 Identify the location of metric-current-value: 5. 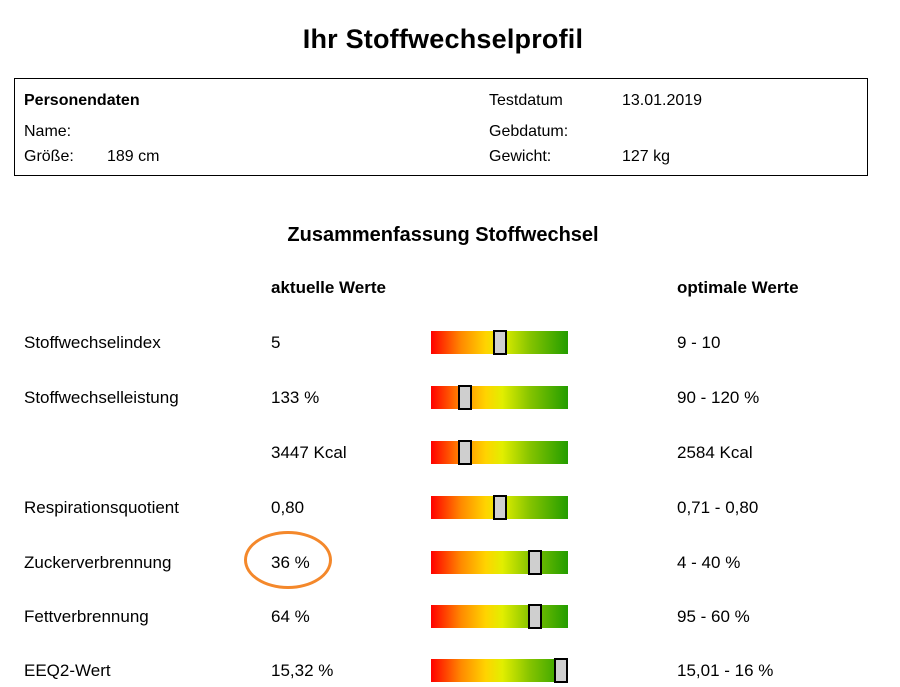
(276, 342).